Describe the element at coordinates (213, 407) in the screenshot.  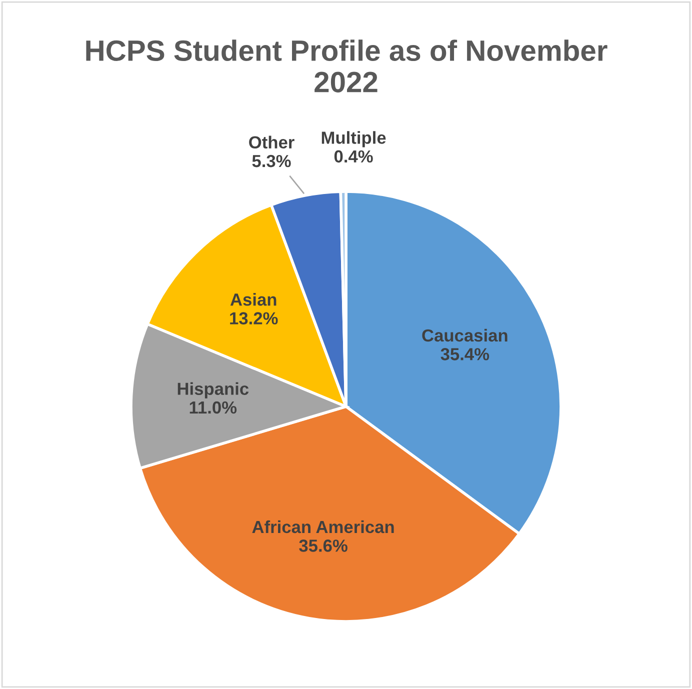
I see `data-label: 11.0%` at that location.